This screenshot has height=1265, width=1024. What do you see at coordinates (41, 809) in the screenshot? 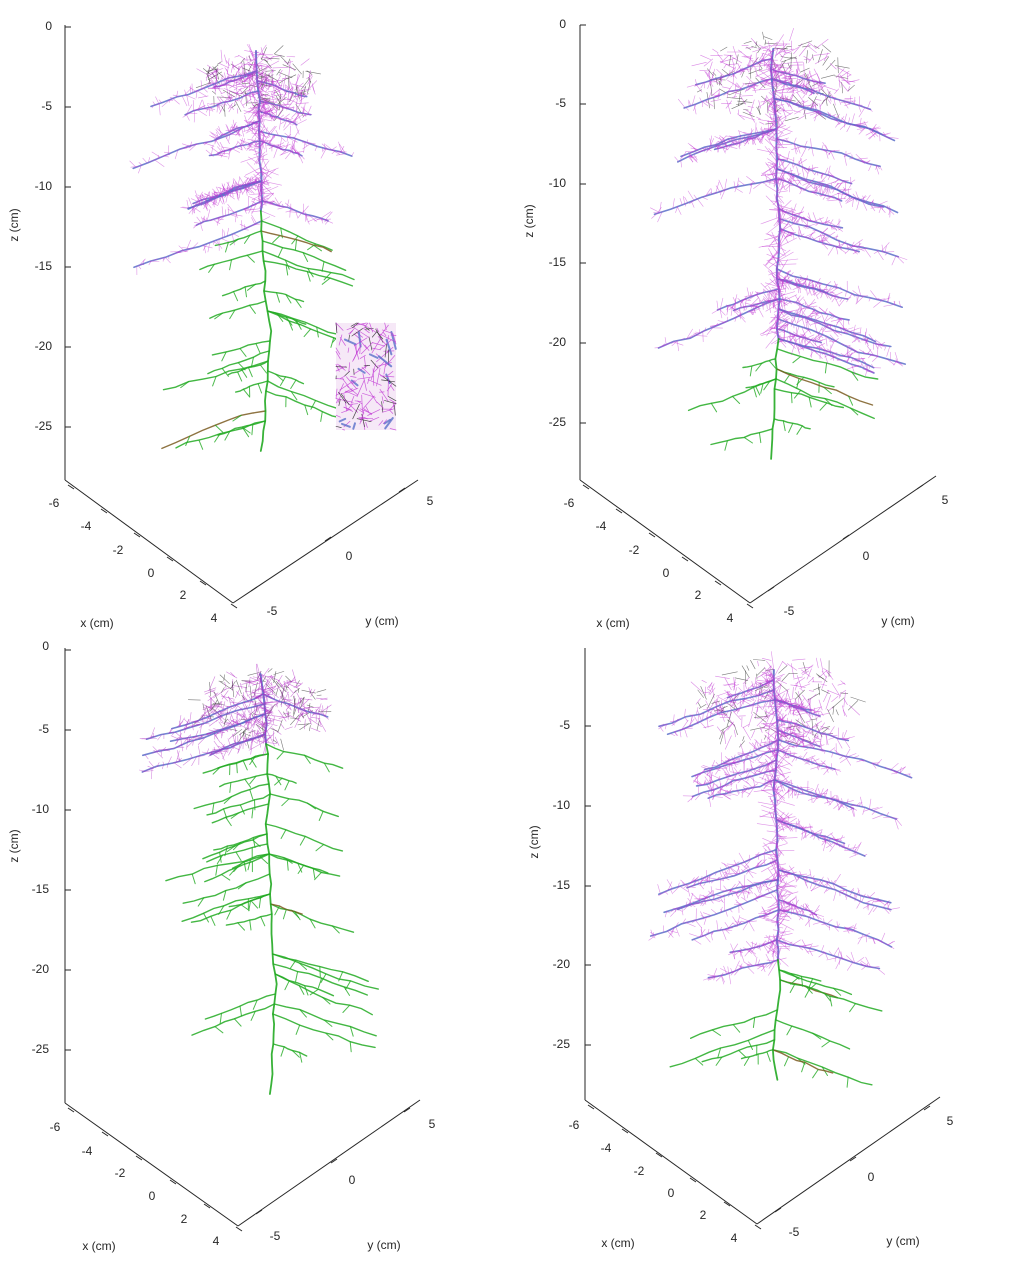
I see `z-tick-label: -10` at bounding box center [41, 809].